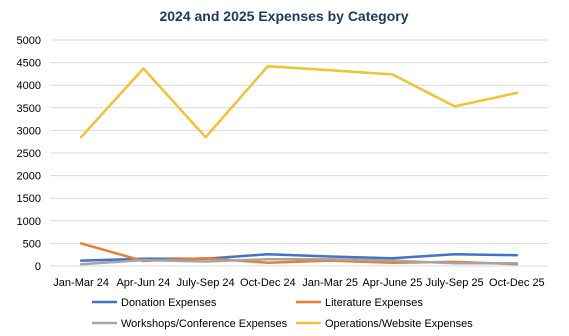  I want to click on legend-label: Workshops/Conference Expenses, so click(204, 324).